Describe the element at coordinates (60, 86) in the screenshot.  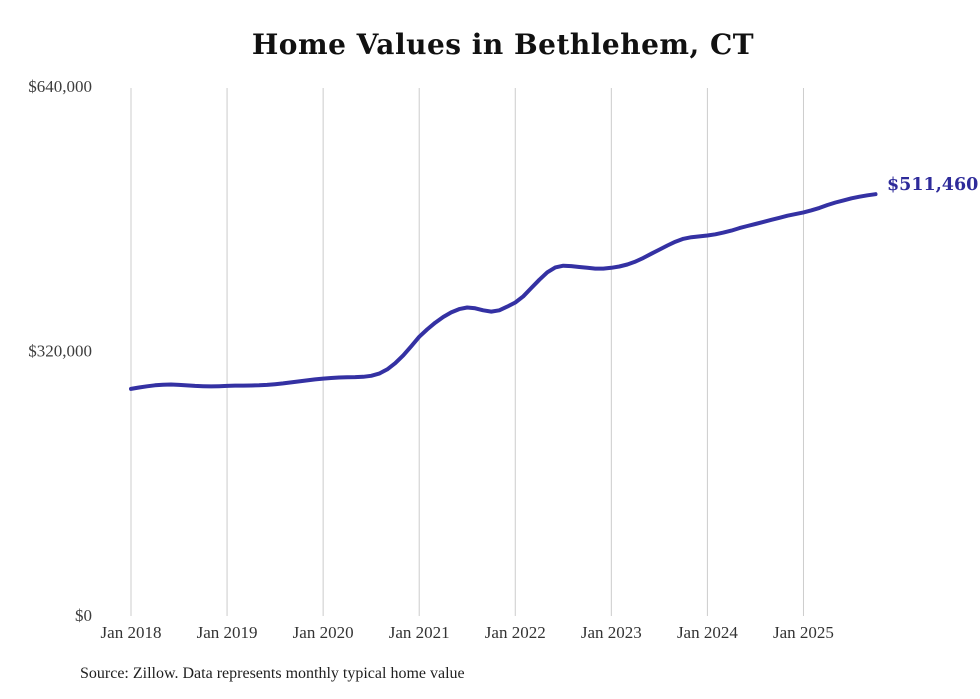
I see `y-tick-label: $640,000` at that location.